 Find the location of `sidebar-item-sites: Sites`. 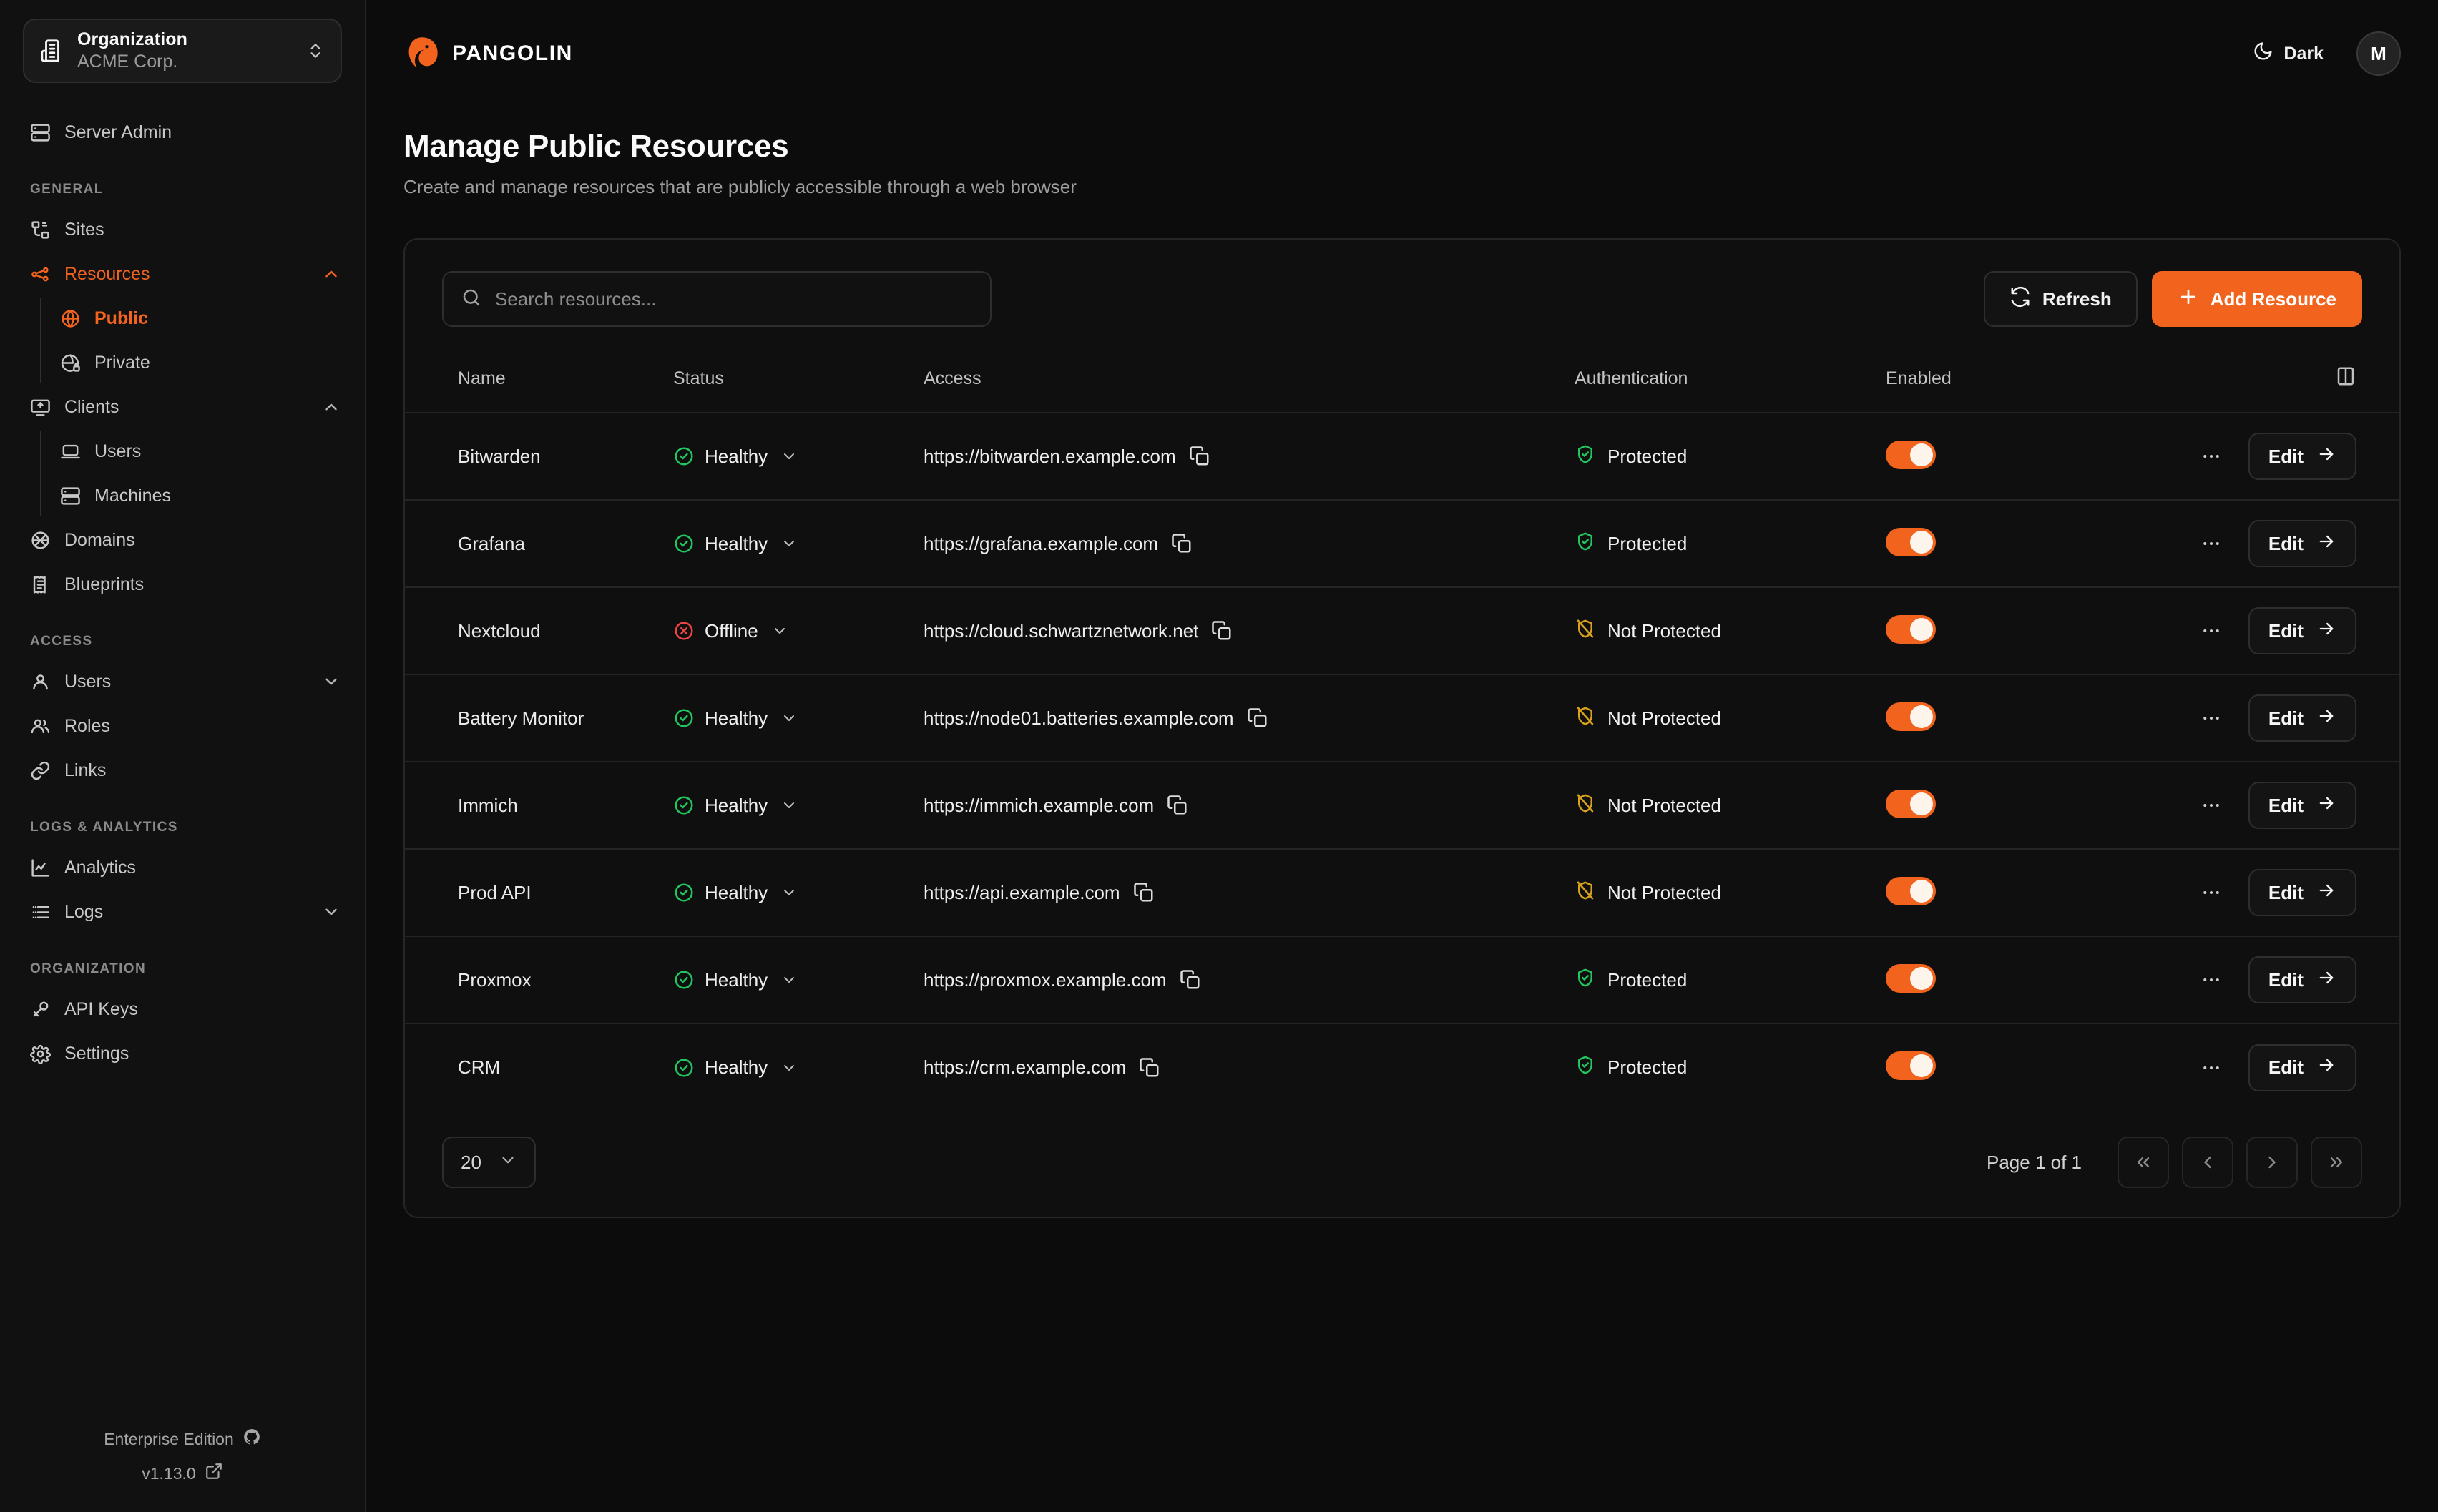

sidebar-item-sites: Sites is located at coordinates (182, 229).